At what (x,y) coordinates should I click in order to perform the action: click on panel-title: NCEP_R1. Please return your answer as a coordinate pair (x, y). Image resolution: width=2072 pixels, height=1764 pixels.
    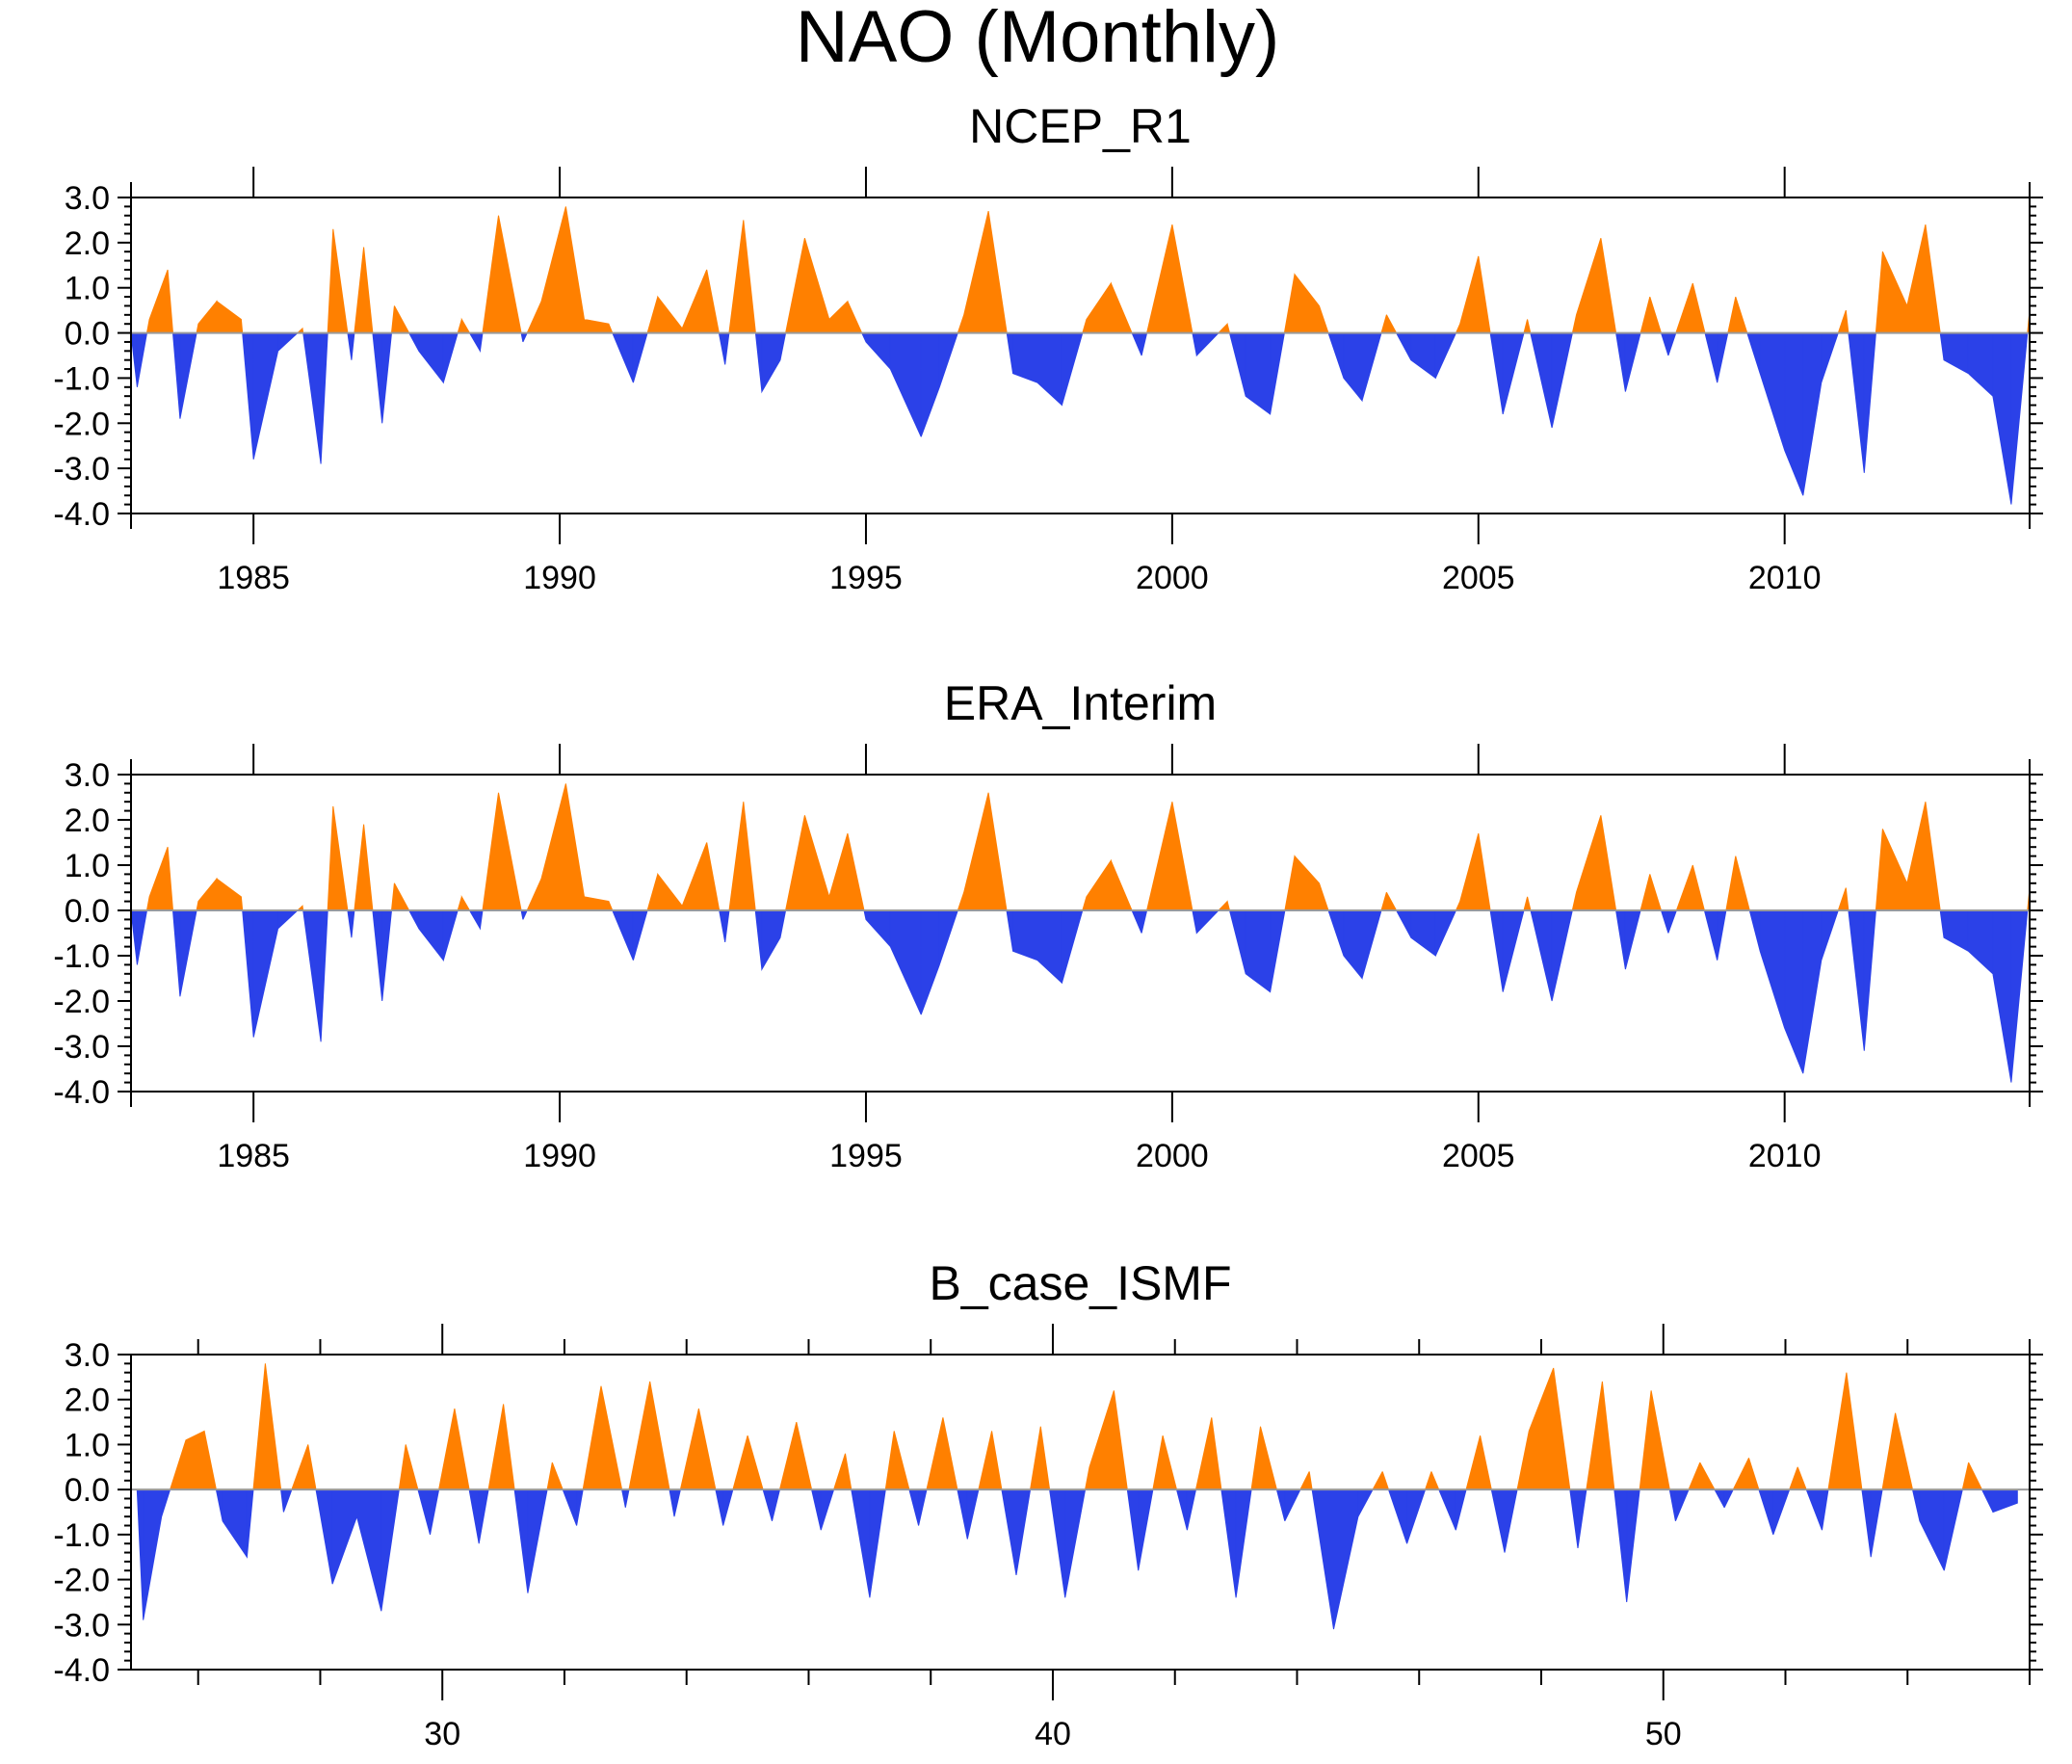
    Looking at the image, I should click on (1080, 126).